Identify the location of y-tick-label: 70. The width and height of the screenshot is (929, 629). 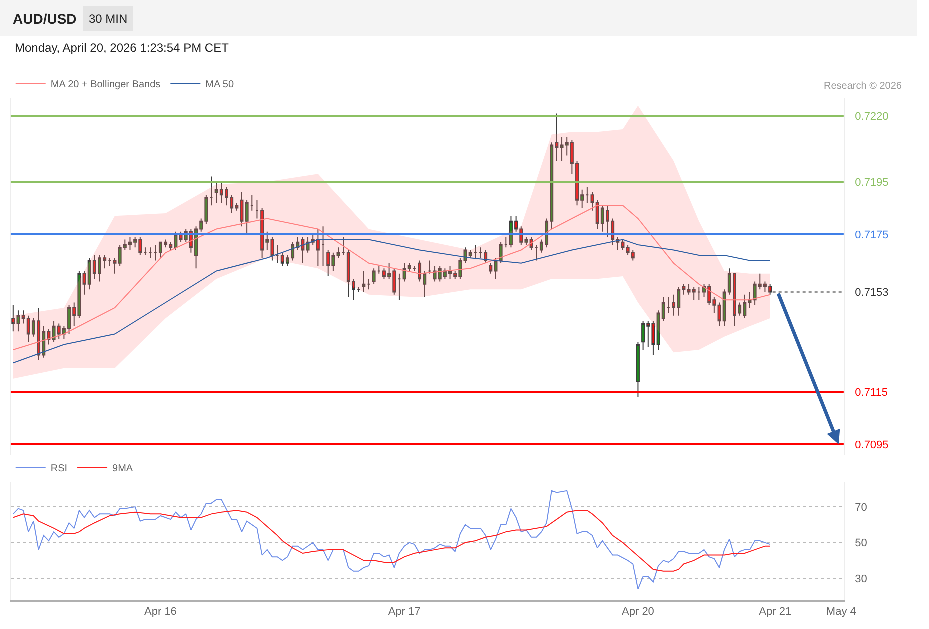
(861, 508).